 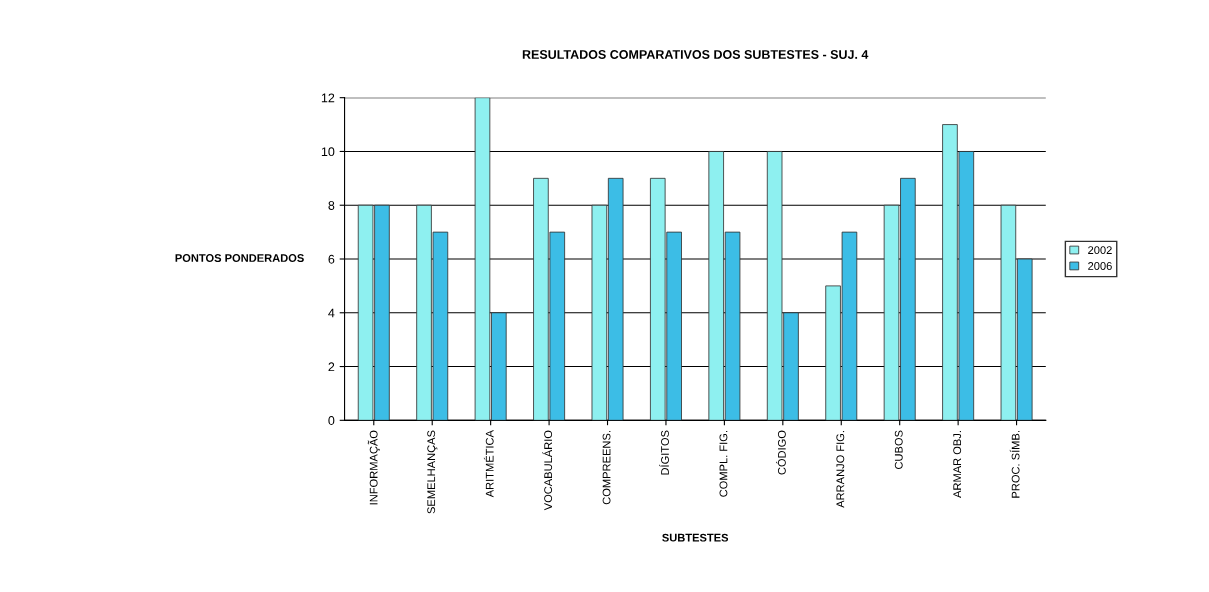 What do you see at coordinates (331, 420) in the screenshot?
I see `y-tick-label: 0` at bounding box center [331, 420].